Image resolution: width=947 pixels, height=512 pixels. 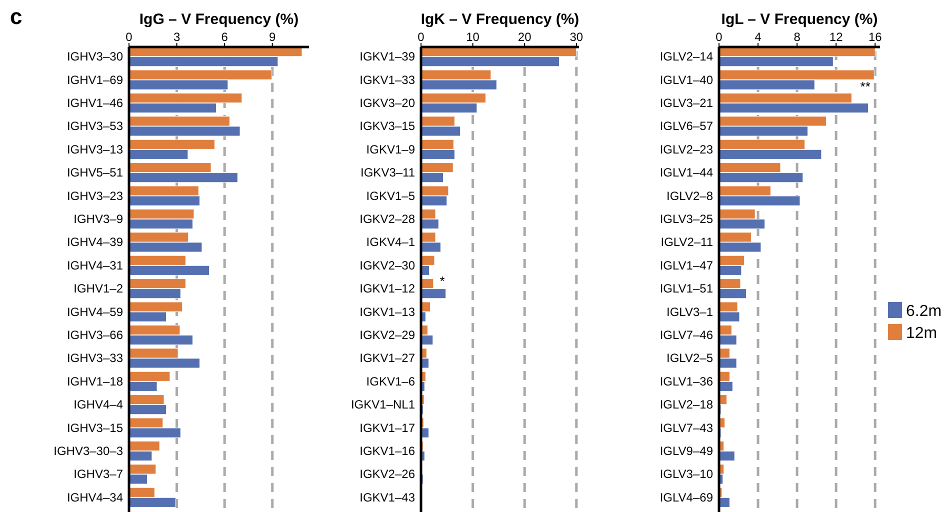 I want to click on y-tick-label: IGKV2–30, so click(x=388, y=265).